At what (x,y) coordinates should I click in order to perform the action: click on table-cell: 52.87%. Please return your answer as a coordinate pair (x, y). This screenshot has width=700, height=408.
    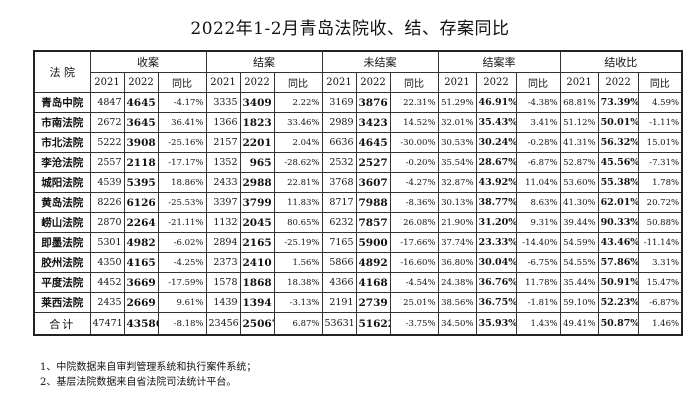
    Looking at the image, I should click on (579, 162).